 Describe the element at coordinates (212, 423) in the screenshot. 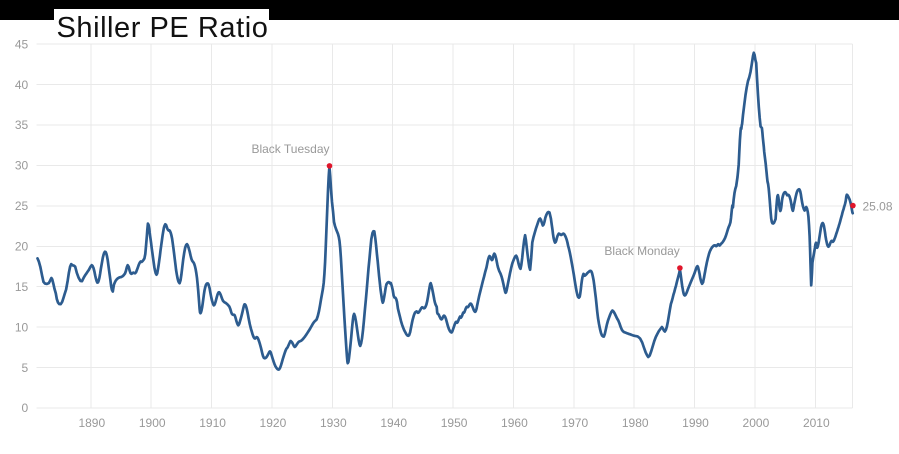

I see `svg-text: 1910` at that location.